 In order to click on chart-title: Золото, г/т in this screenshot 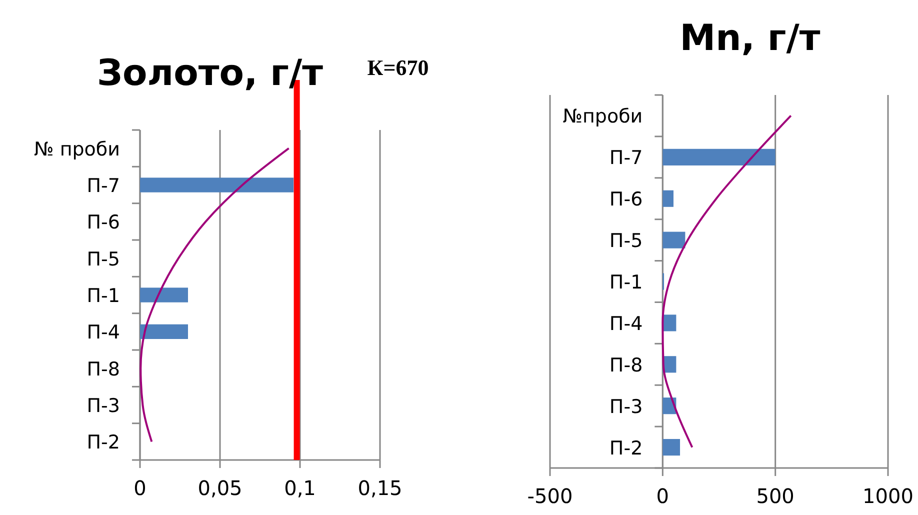, I will do `click(210, 73)`.